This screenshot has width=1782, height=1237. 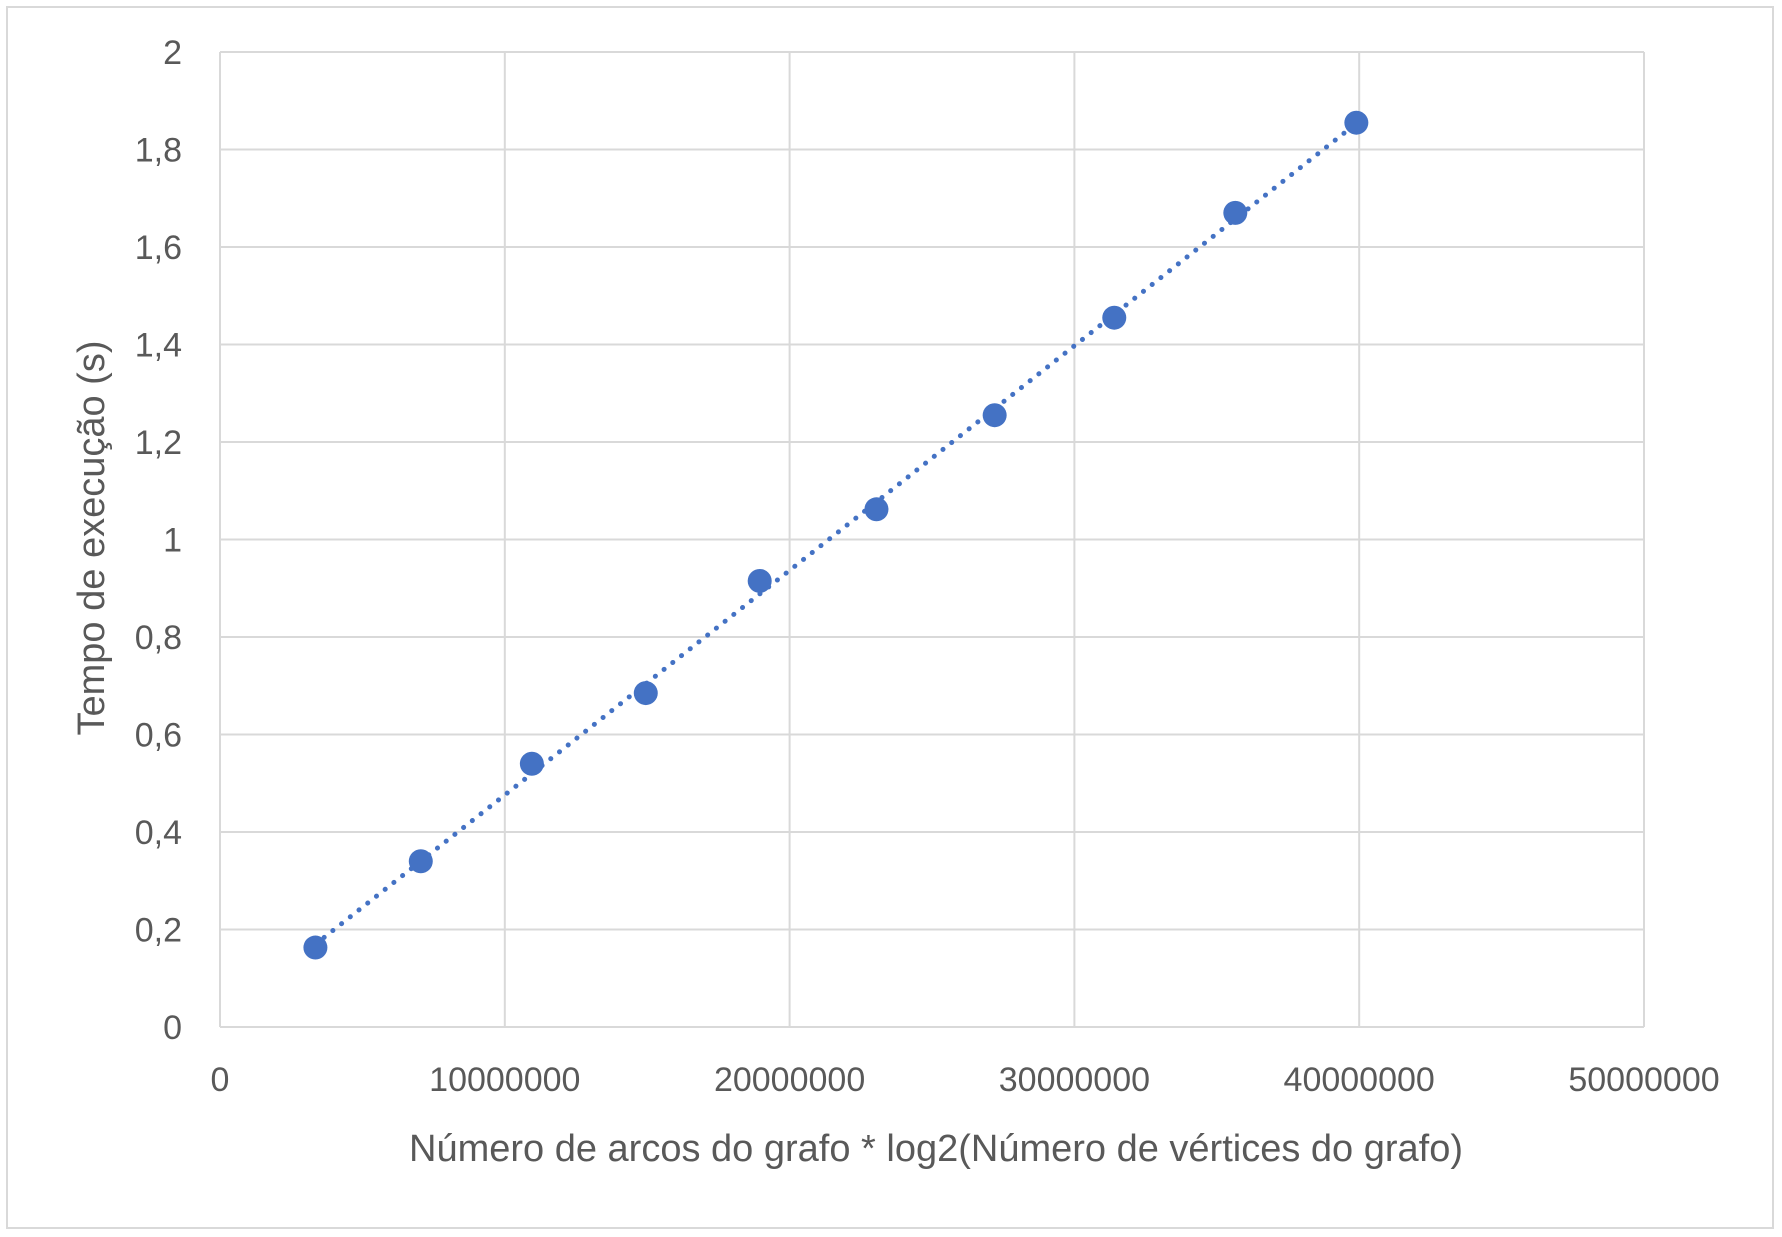 What do you see at coordinates (220, 1080) in the screenshot?
I see `x-tick-label-0: 0` at bounding box center [220, 1080].